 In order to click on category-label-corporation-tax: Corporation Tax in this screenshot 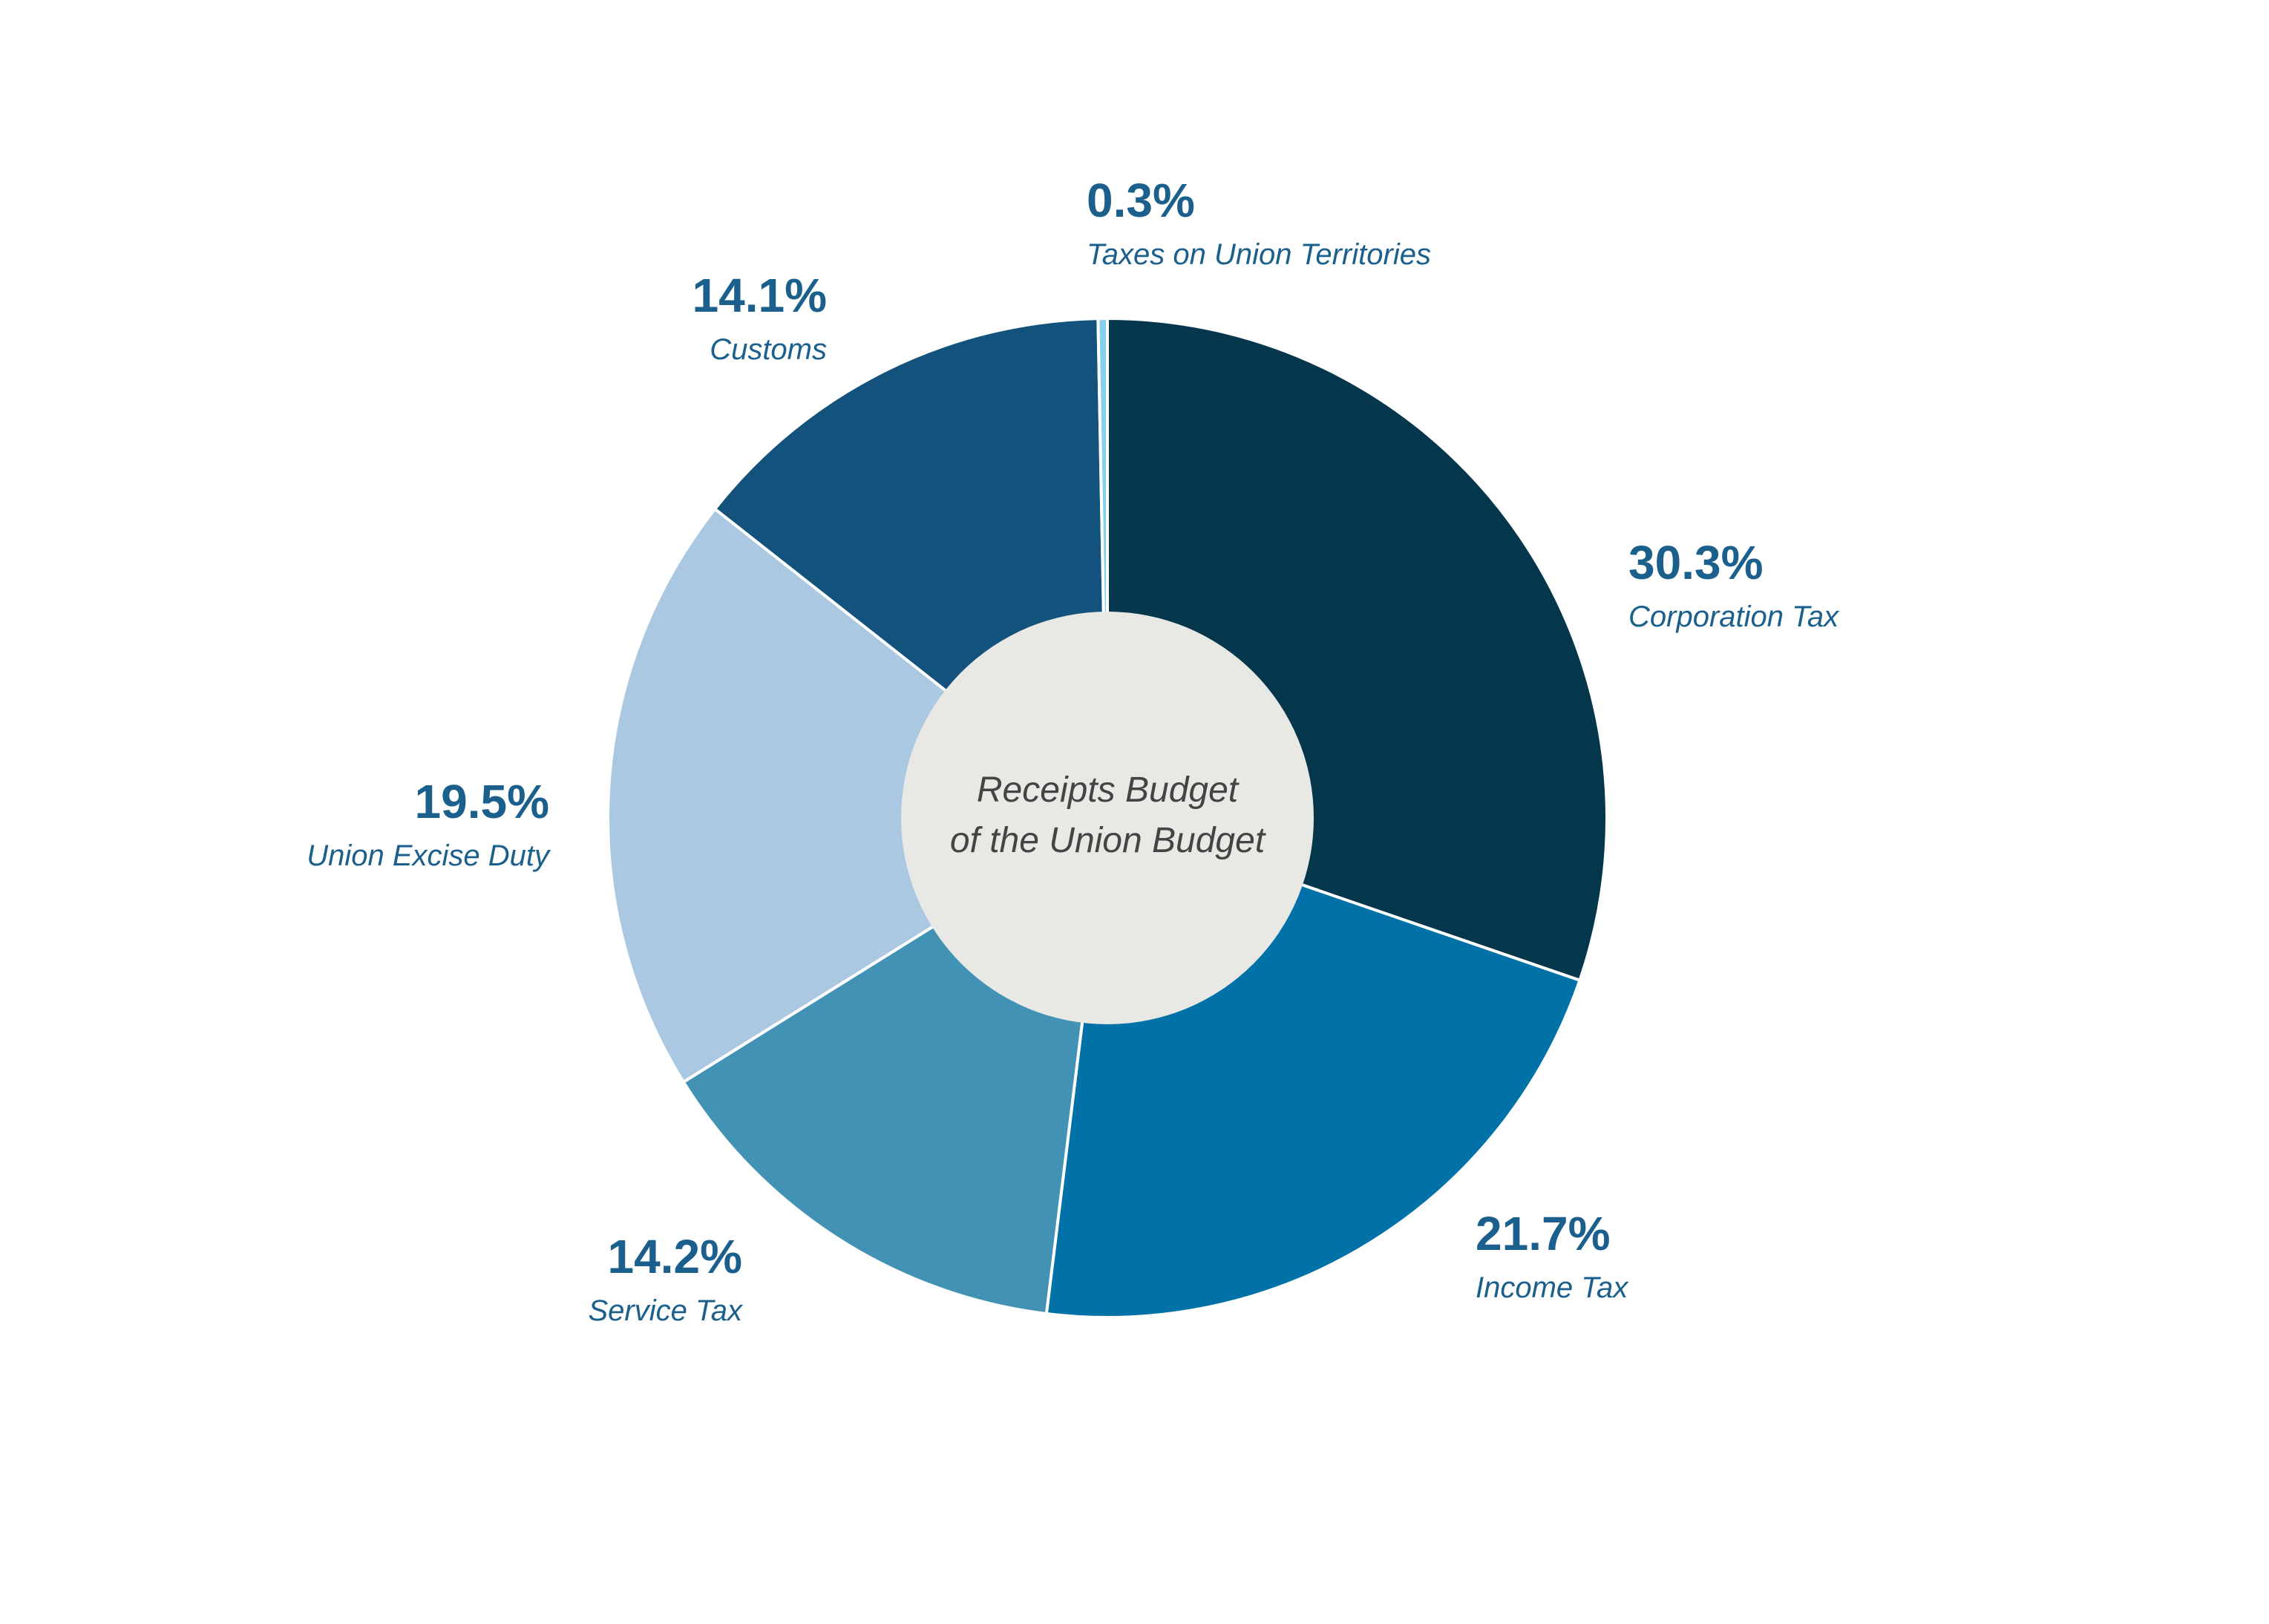, I will do `click(1734, 617)`.